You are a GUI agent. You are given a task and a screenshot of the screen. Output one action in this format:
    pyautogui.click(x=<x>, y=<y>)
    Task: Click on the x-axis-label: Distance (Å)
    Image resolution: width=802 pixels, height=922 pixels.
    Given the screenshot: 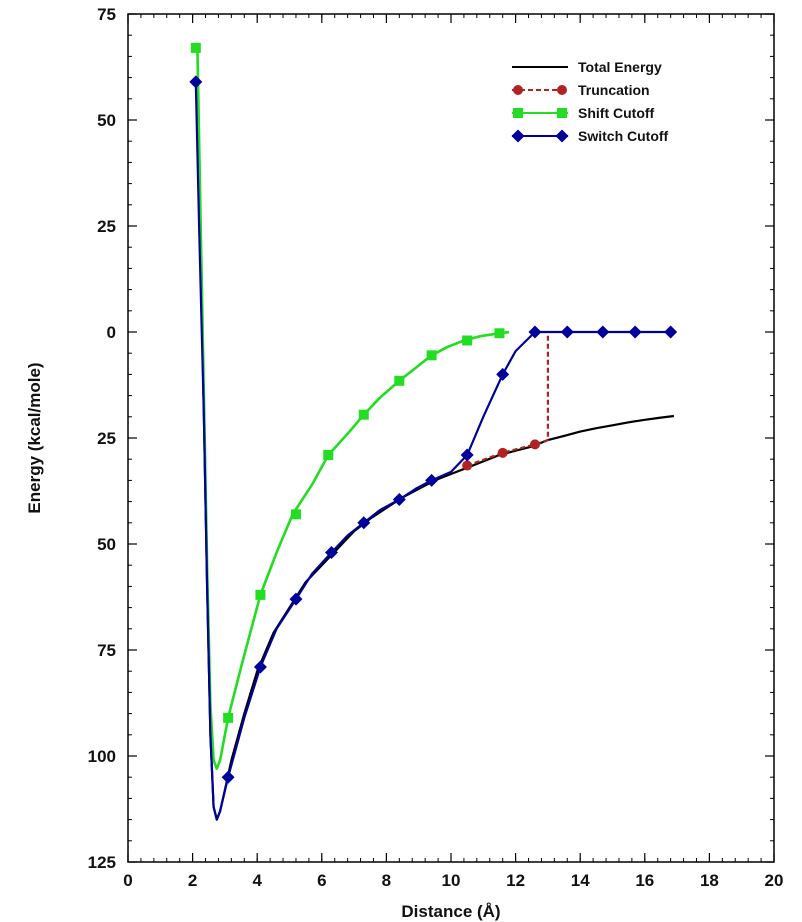 What is the action you would take?
    pyautogui.click(x=450, y=911)
    